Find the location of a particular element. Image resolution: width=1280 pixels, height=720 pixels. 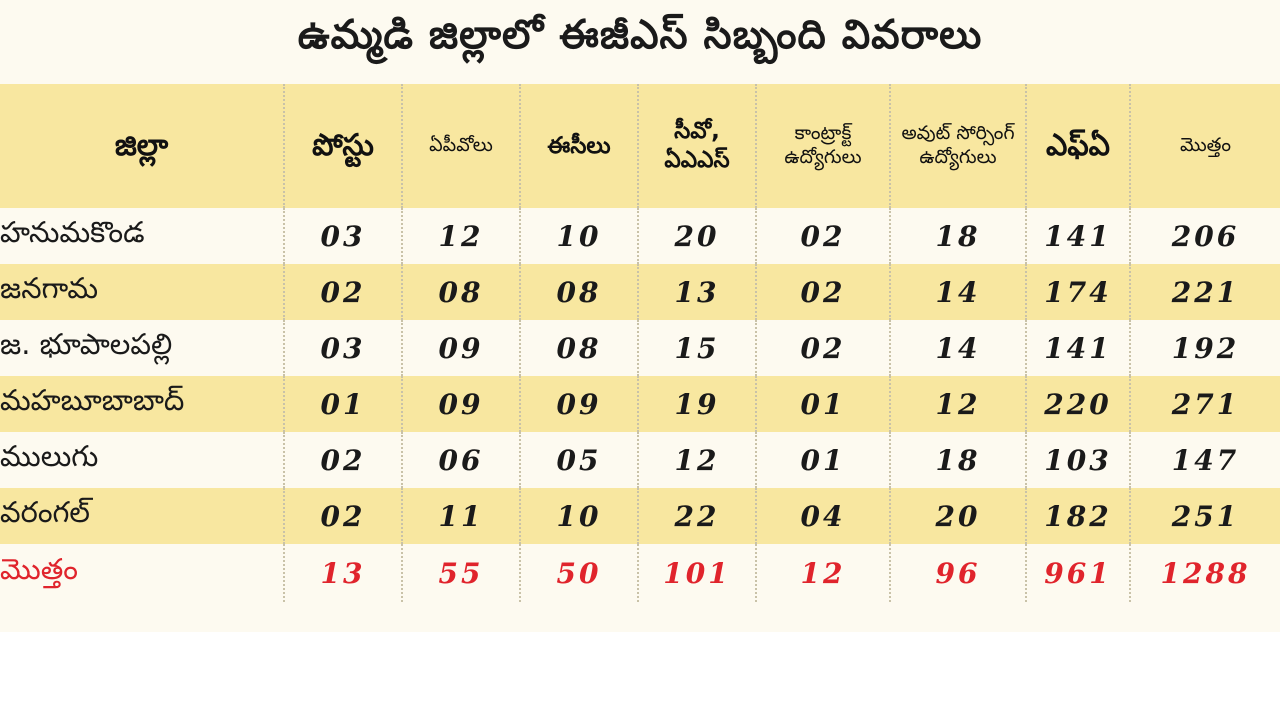

cell-value: 11 is located at coordinates (460, 516).